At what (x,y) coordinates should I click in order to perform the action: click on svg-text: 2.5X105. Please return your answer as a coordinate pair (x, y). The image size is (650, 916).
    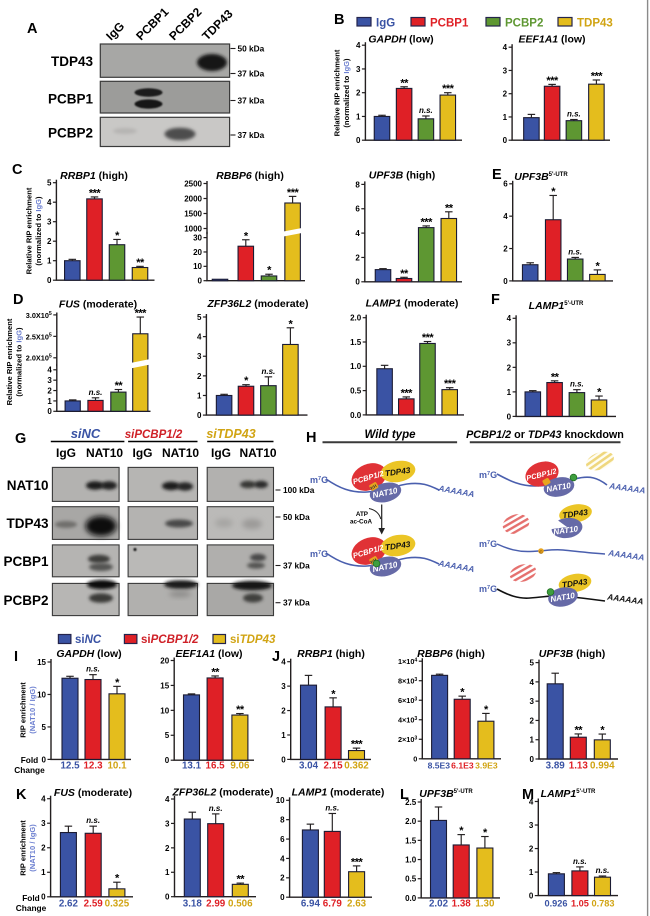
    Looking at the image, I should click on (39, 336).